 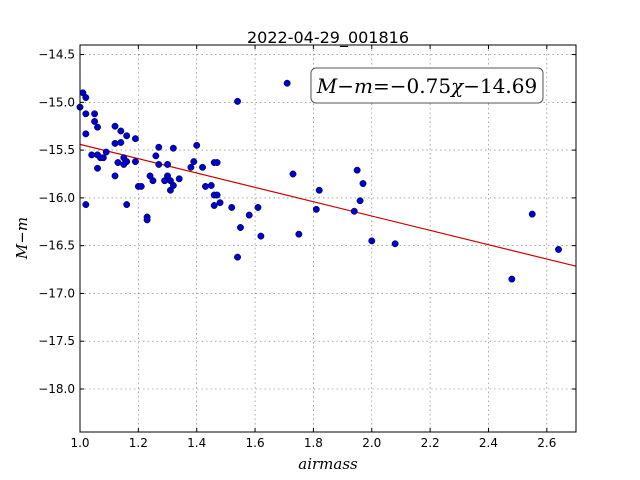 I want to click on x-tick-label: 1.8, so click(x=313, y=443).